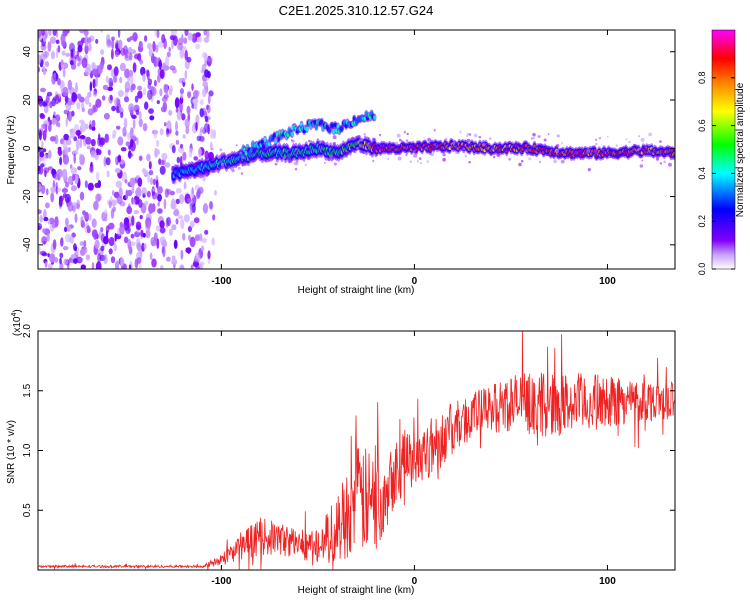 The image size is (750, 600). What do you see at coordinates (607, 581) in the screenshot?
I see `snr-x-tick-label: 100` at bounding box center [607, 581].